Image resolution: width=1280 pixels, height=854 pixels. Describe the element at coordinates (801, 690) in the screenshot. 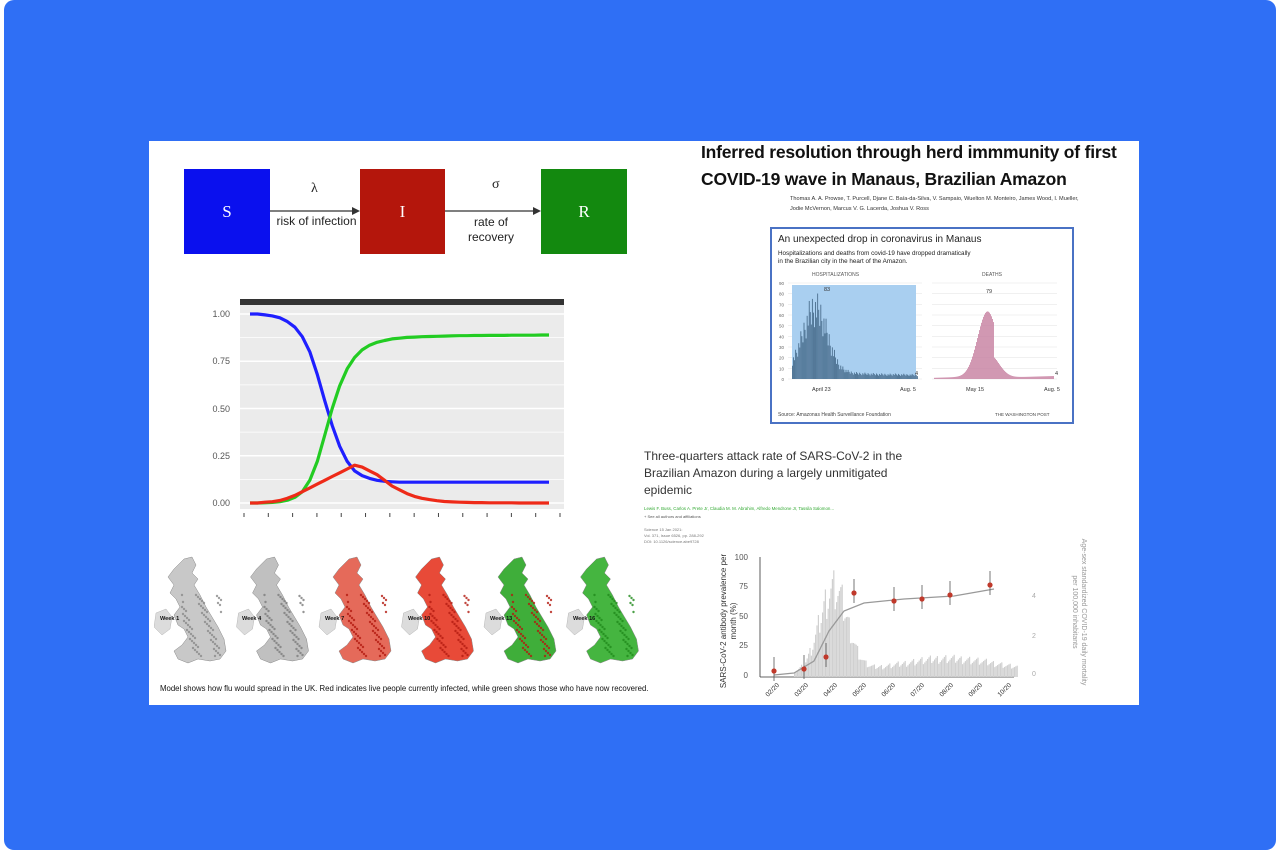

I see `serology-x-tick: 03/20` at that location.